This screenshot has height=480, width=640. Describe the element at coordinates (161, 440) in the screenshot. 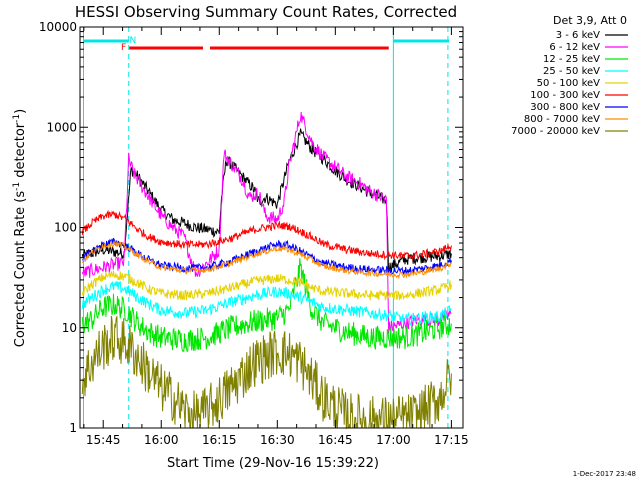

I see `x-tick-label-1: 16:00` at that location.